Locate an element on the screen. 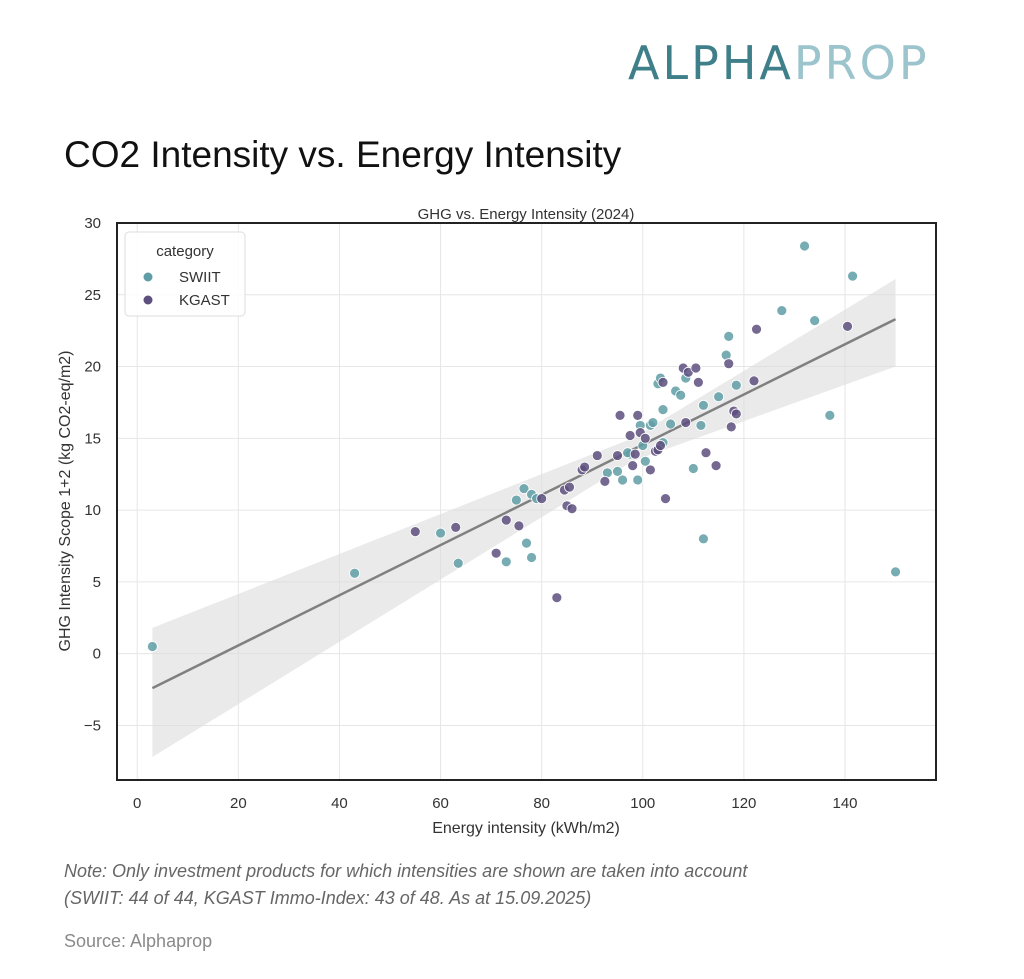 The width and height of the screenshot is (1024, 979). y-tick-label: 20 is located at coordinates (92, 367).